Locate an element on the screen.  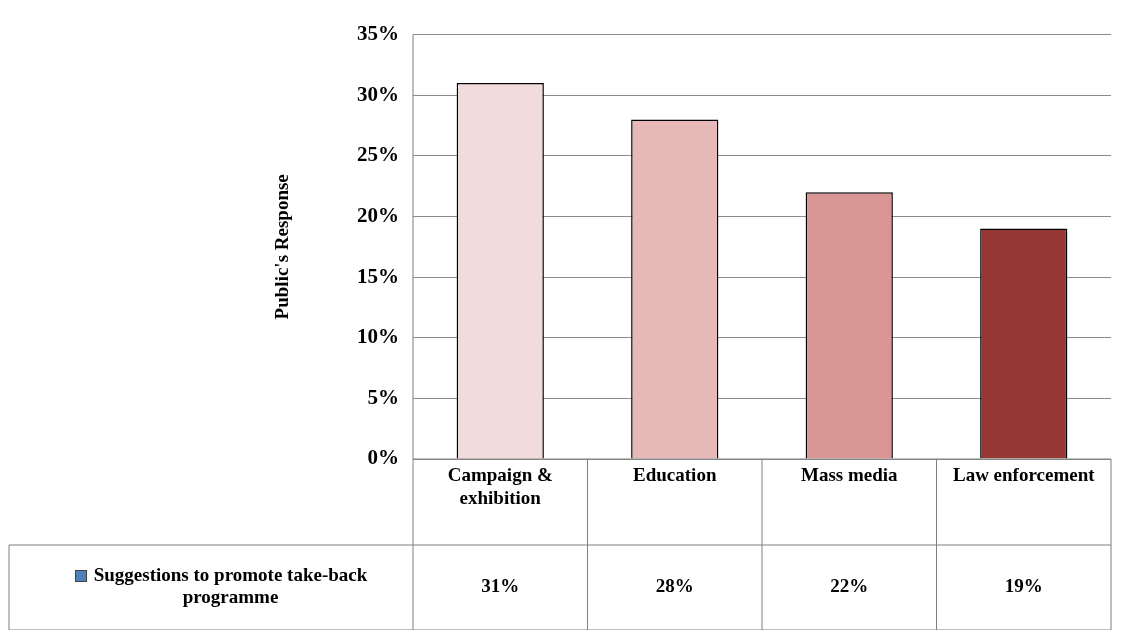
y-tick-label: 30% is located at coordinates (378, 93).